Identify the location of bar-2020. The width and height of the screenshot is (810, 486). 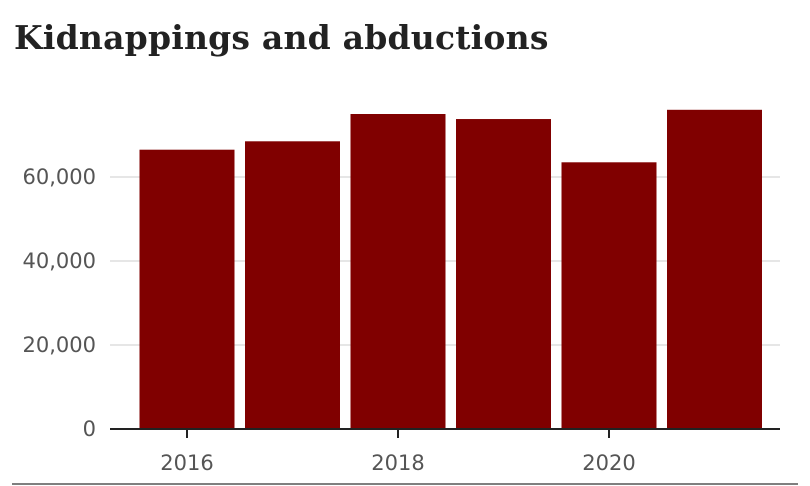
(609, 296).